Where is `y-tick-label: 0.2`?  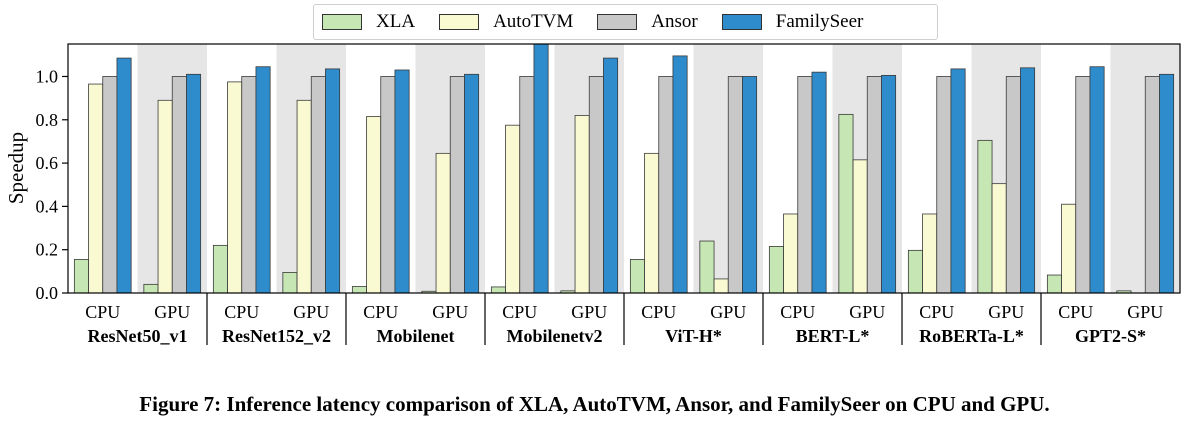
y-tick-label: 0.2 is located at coordinates (47, 250).